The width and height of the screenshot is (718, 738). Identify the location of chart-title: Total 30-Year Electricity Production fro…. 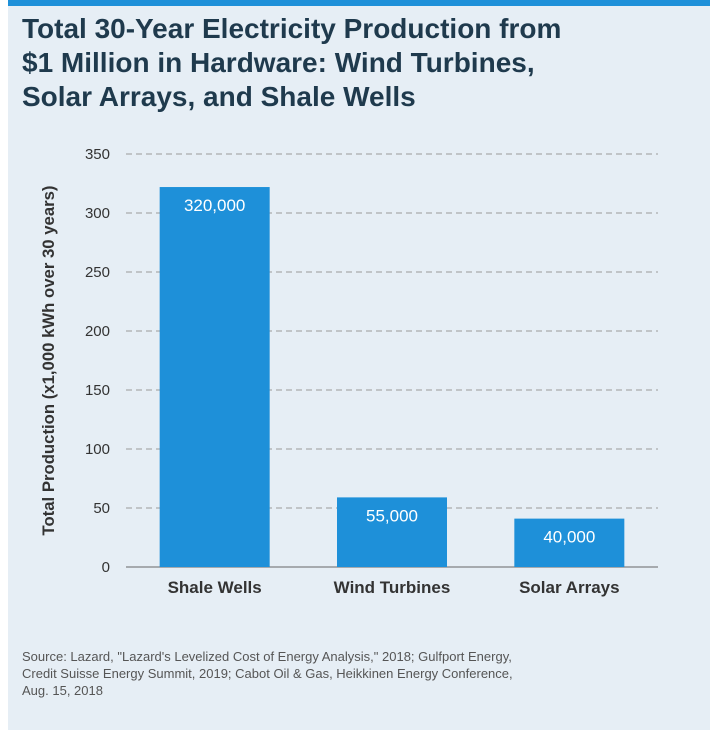
(292, 62).